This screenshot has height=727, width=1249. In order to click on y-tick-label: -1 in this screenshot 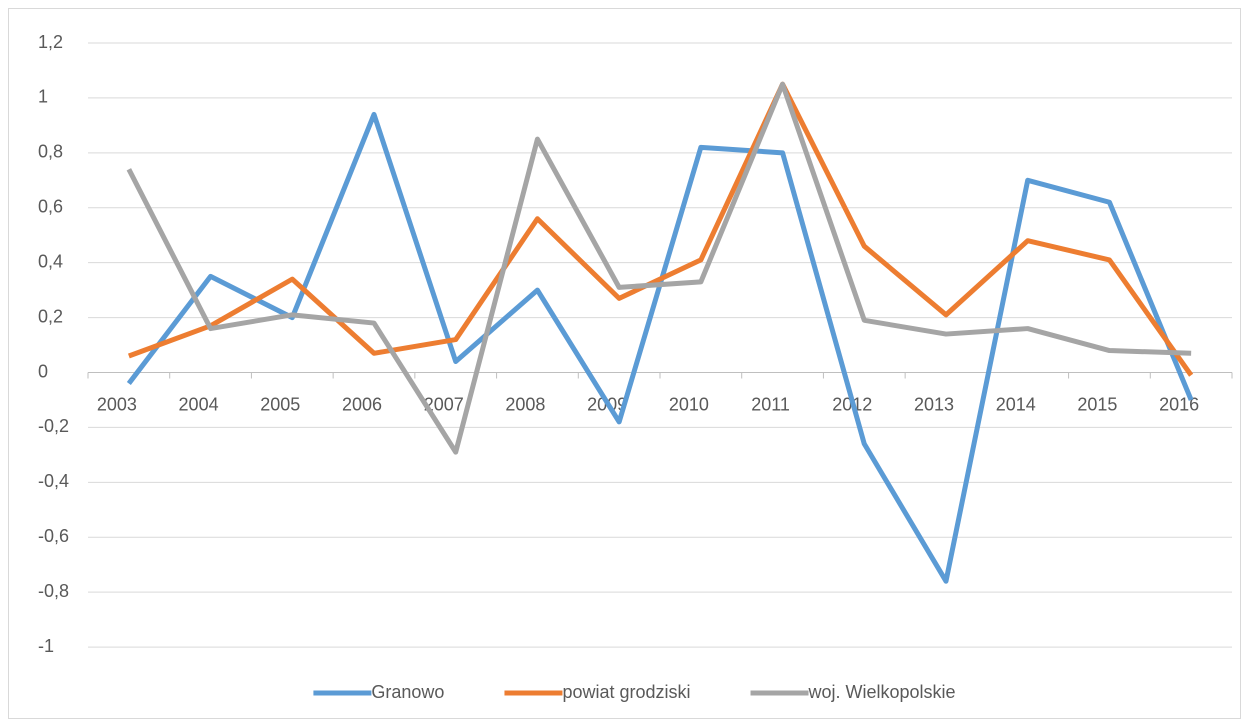, I will do `click(46, 646)`.